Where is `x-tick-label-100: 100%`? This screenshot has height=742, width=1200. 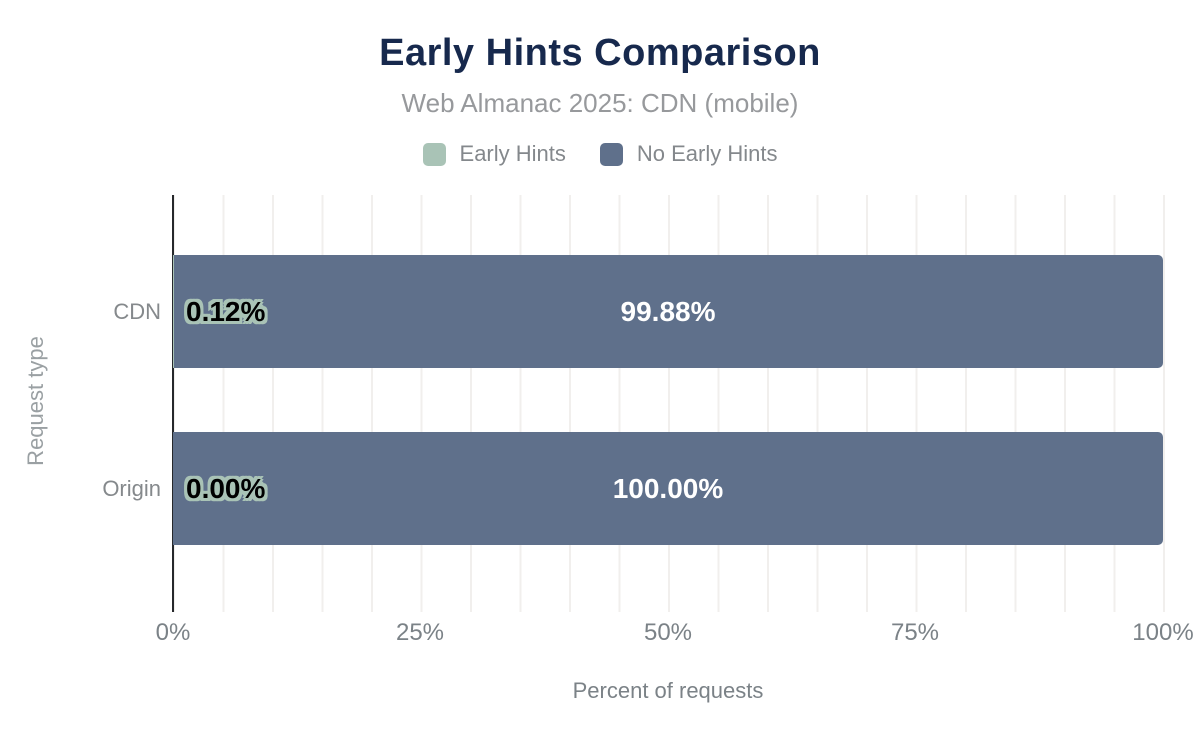 x-tick-label-100: 100% is located at coordinates (1163, 632).